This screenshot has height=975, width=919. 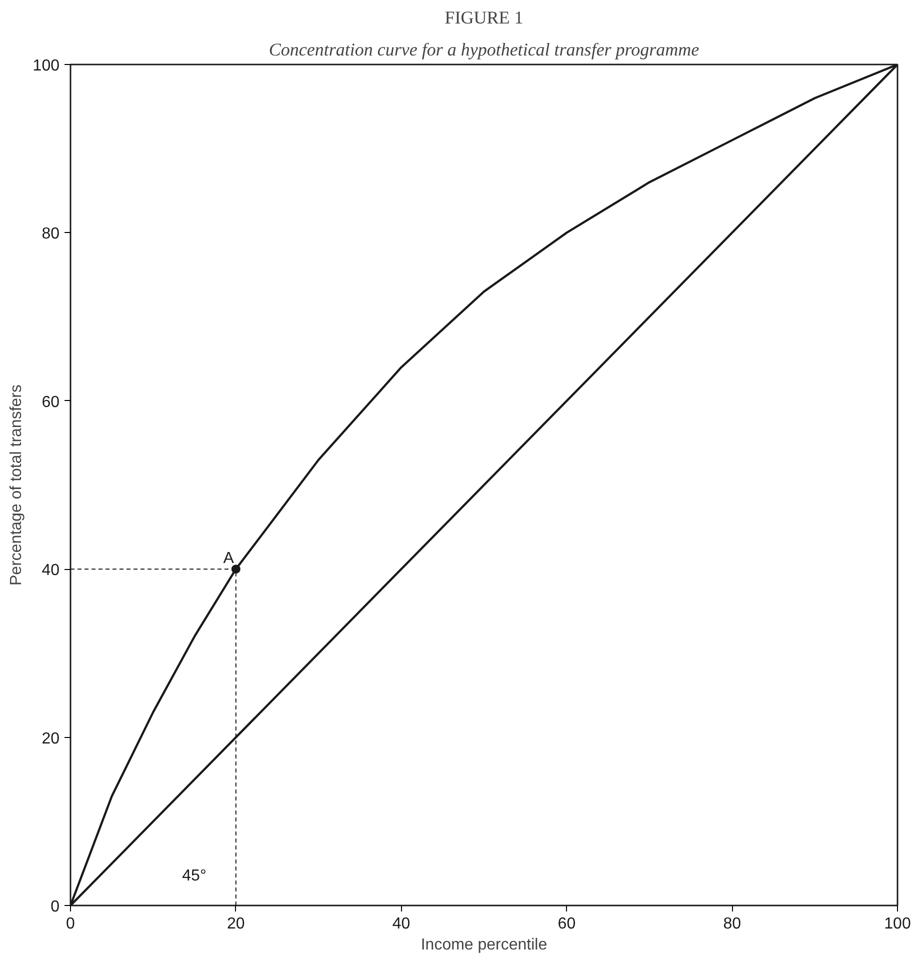 I want to click on y-tick-label: 80, so click(x=51, y=234).